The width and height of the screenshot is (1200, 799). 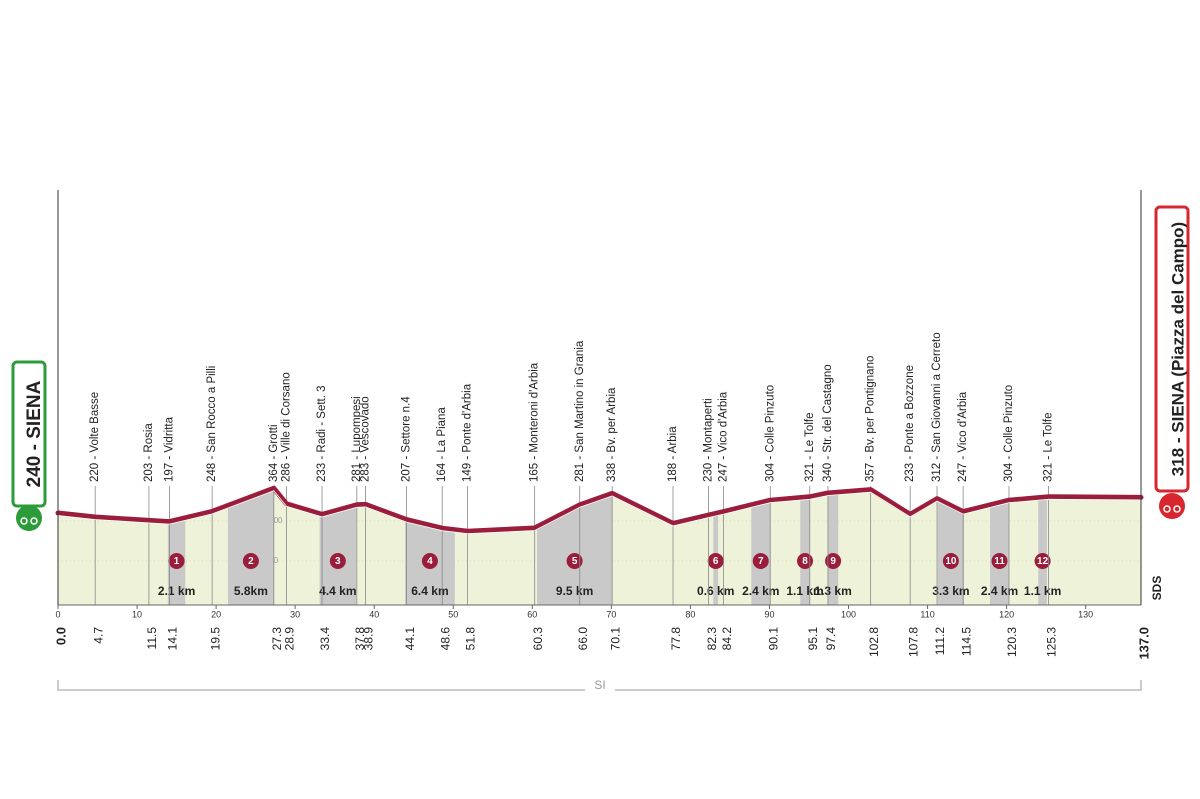 I want to click on x-tick-label: 50, so click(x=453, y=614).